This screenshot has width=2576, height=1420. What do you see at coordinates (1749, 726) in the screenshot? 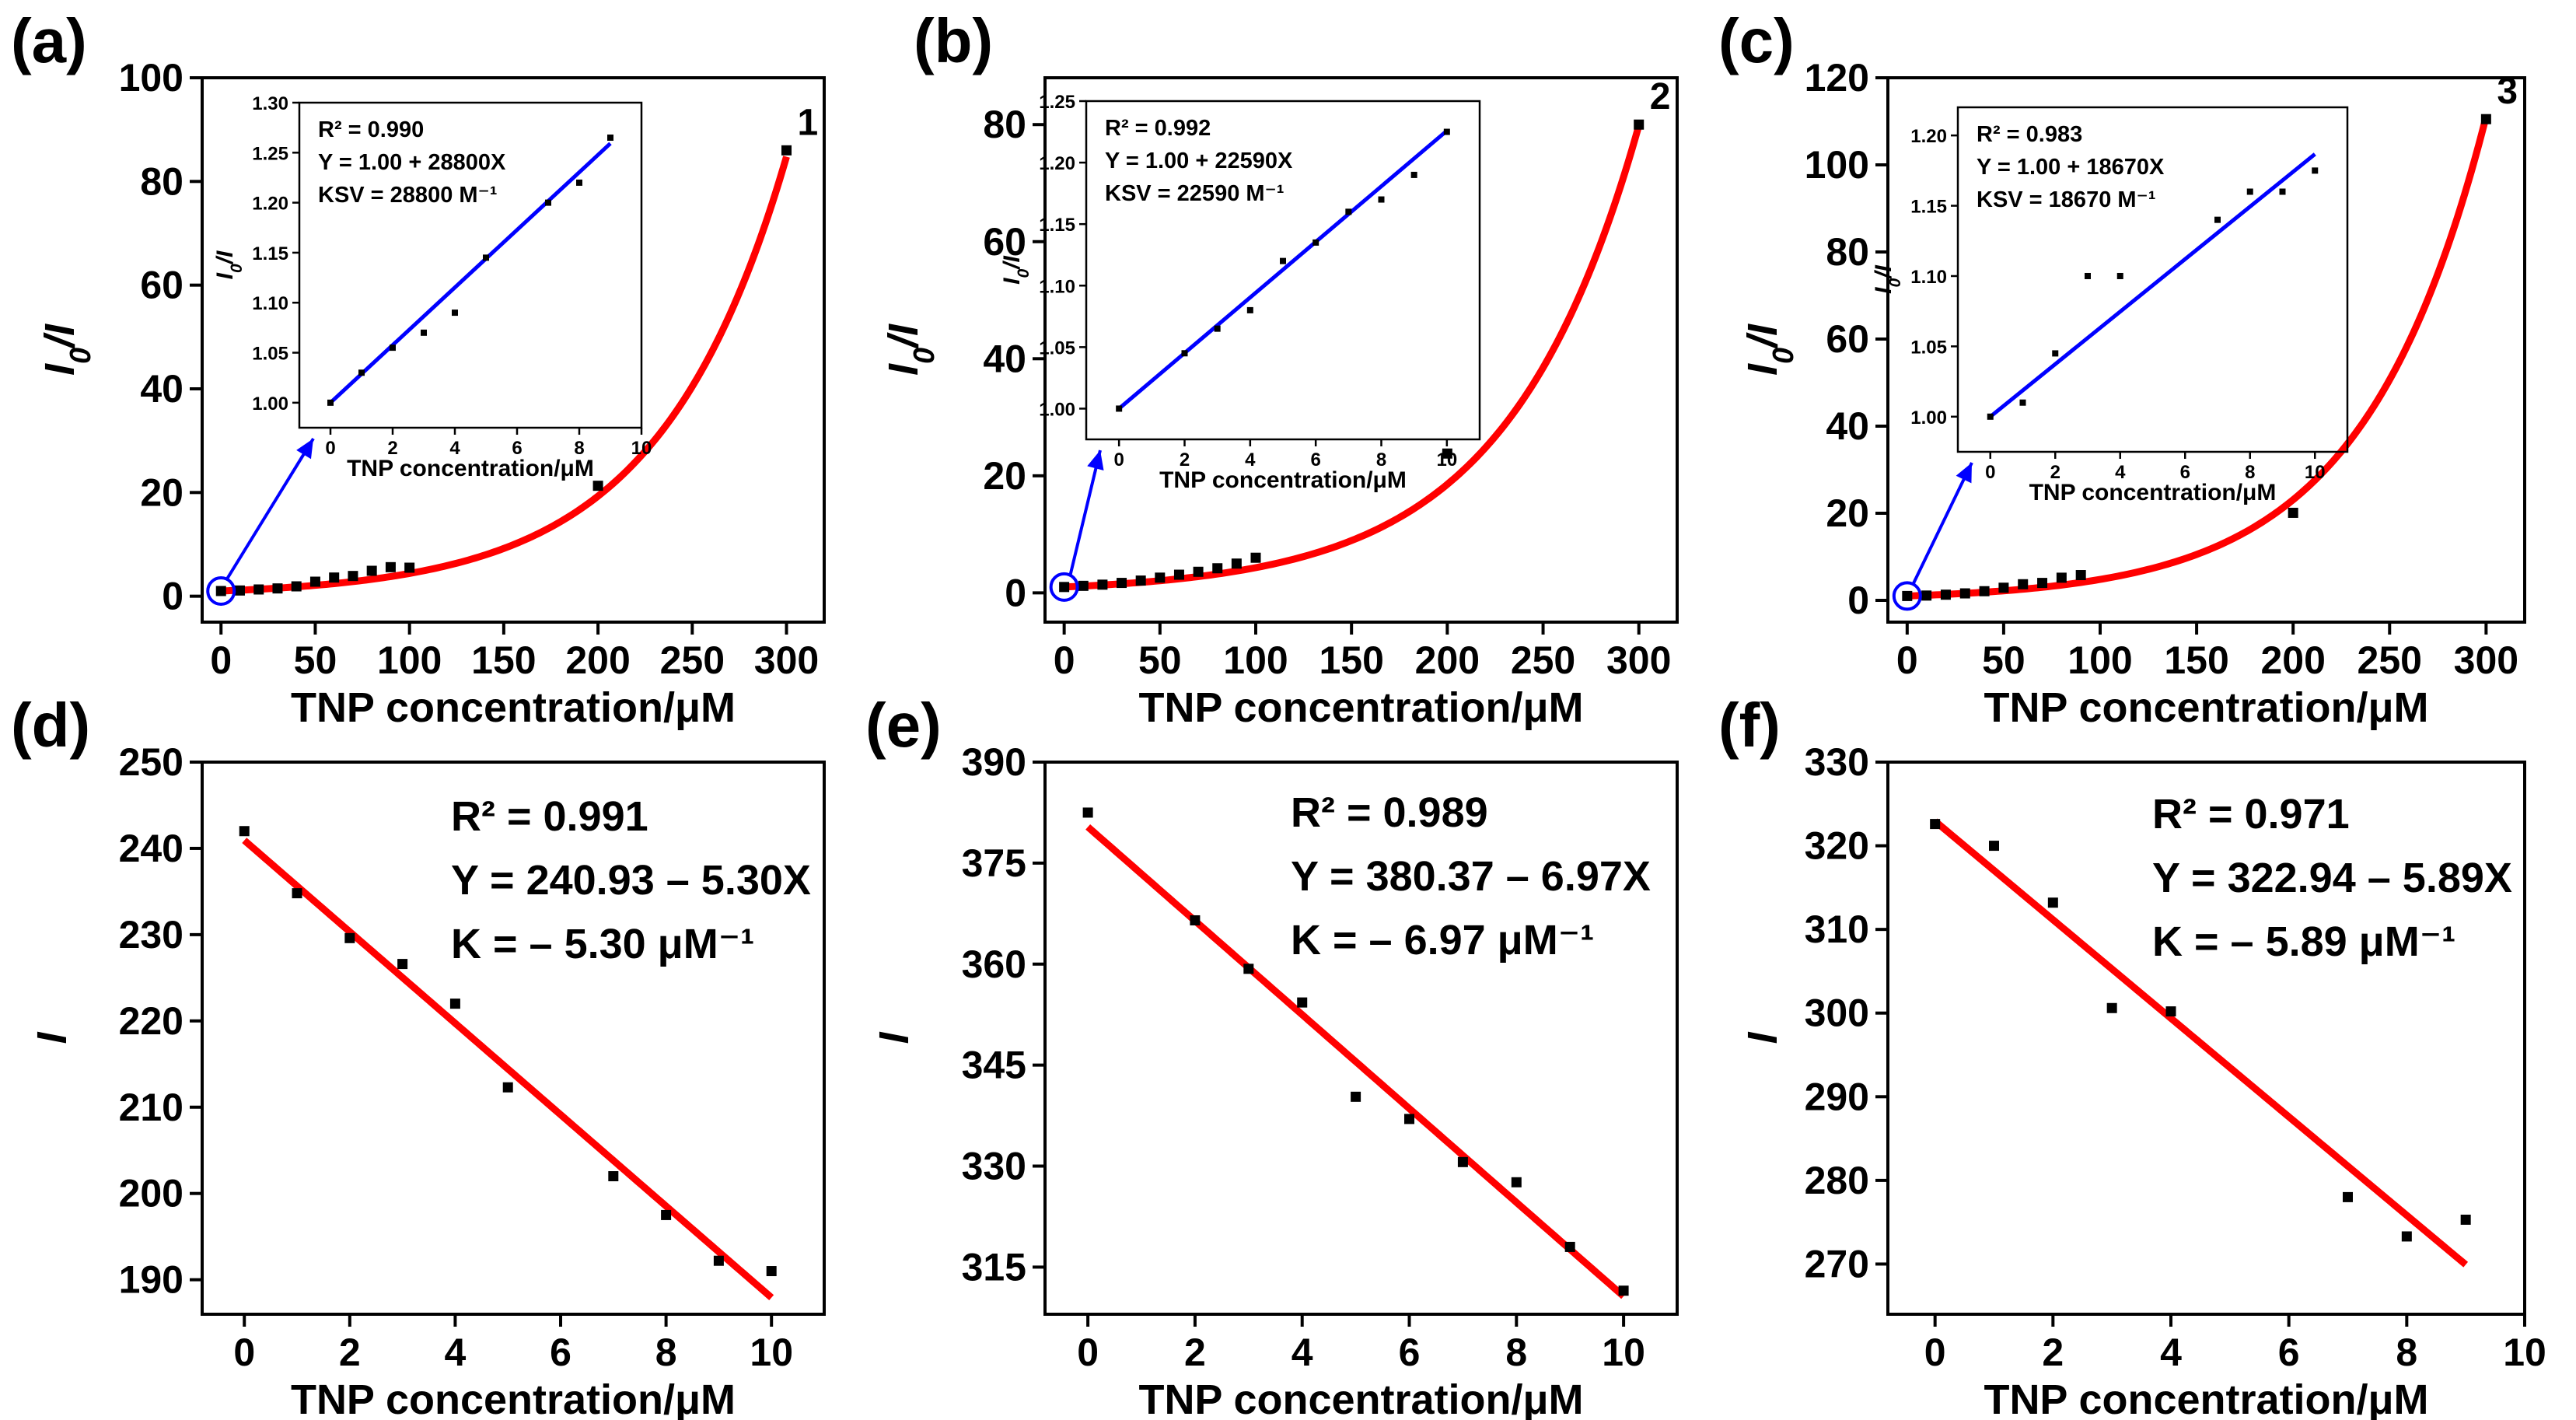
I see `panel-label: (f)` at bounding box center [1749, 726].